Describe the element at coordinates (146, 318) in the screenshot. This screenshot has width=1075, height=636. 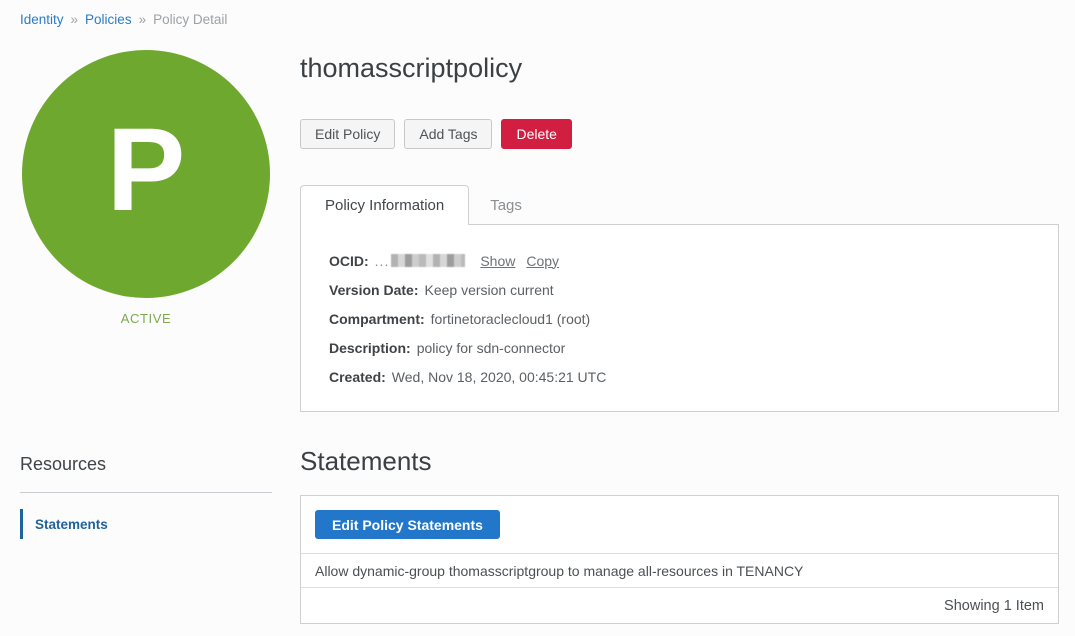
I see `status-badge: ACTIVE` at that location.